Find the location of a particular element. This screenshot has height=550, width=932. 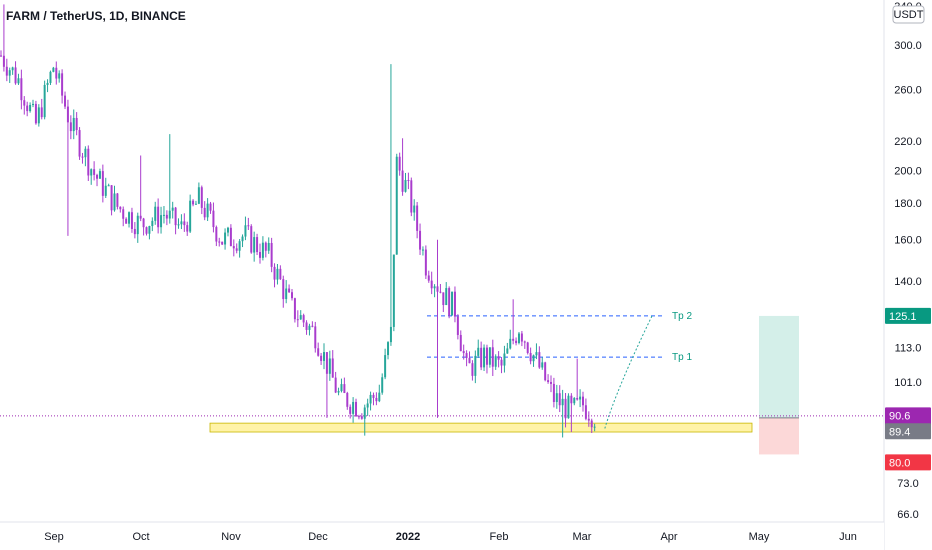

x-tick-label: Jun is located at coordinates (848, 537).